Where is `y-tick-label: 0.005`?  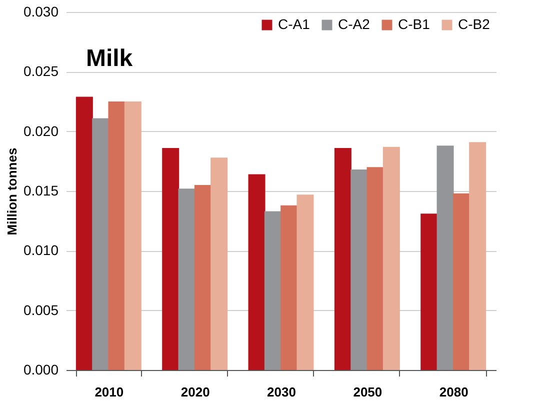
y-tick-label: 0.005 is located at coordinates (41, 310).